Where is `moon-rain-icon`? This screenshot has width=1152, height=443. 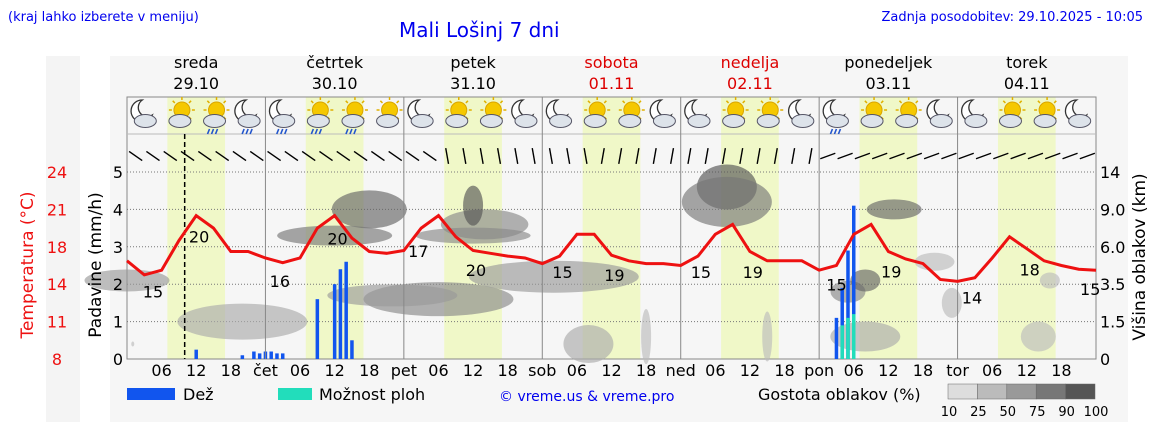
moon-rain-icon is located at coordinates (835, 117).